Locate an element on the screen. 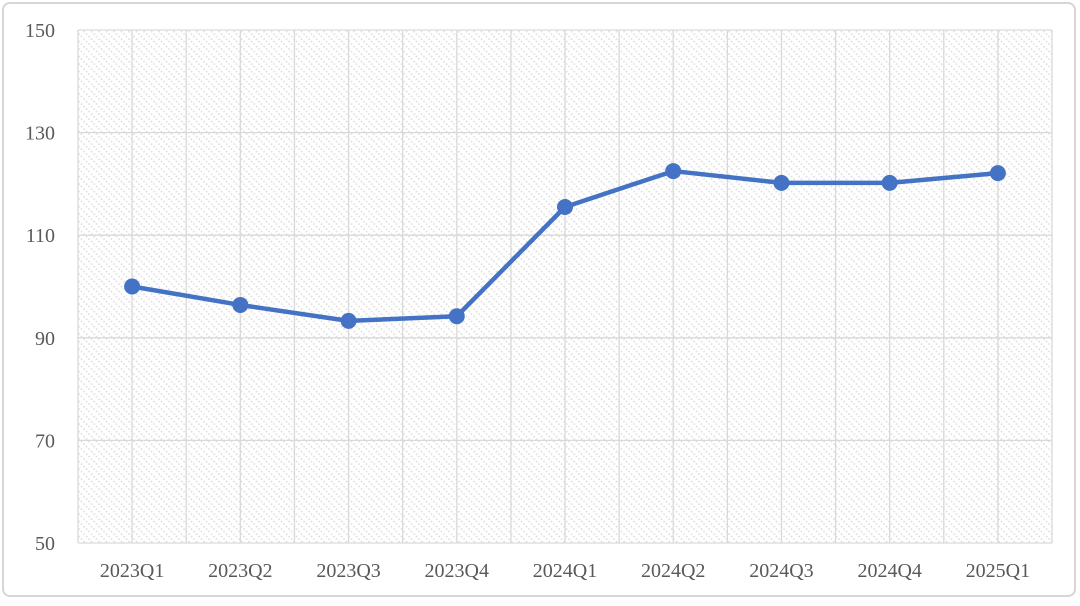 The width and height of the screenshot is (1080, 606). y-tick-label: 150 is located at coordinates (40, 31).